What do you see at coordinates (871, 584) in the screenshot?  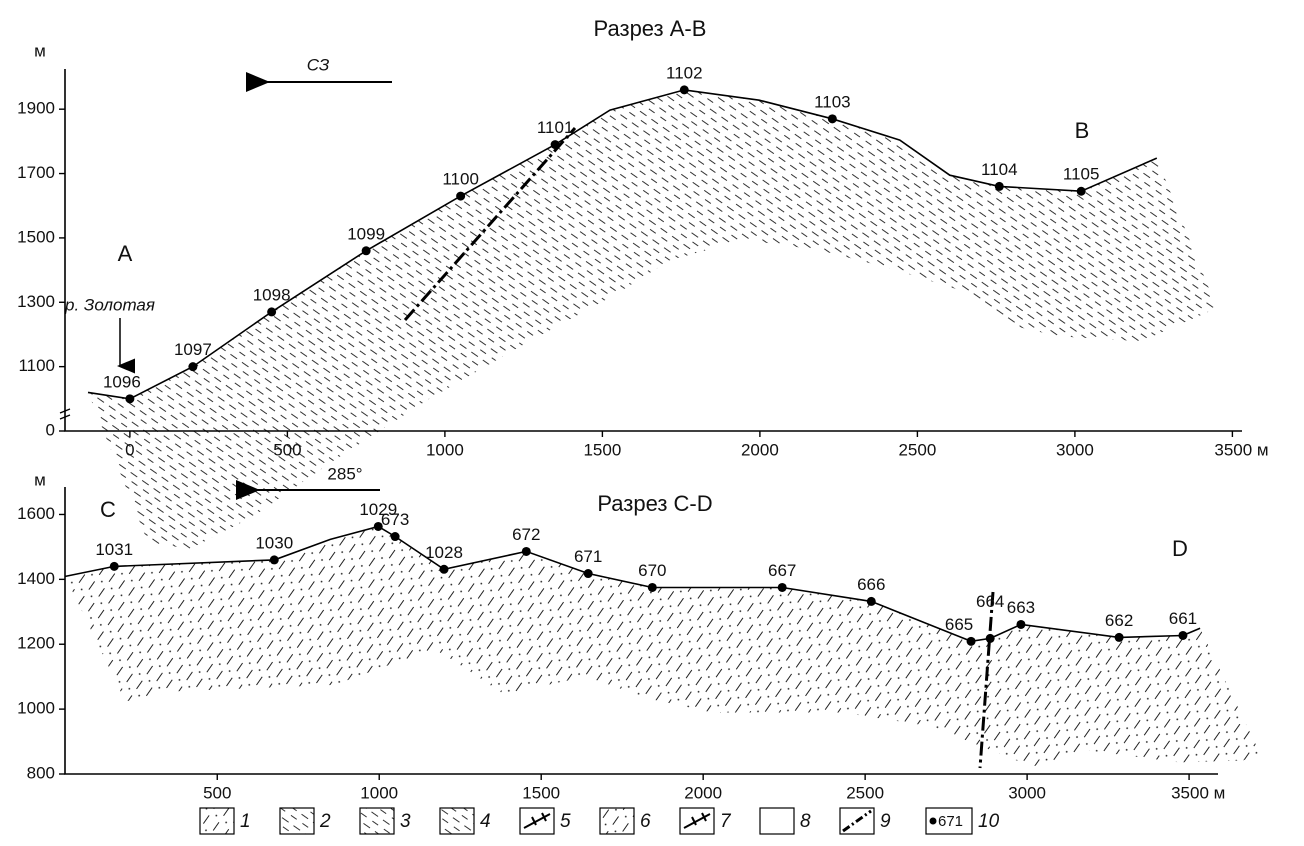 I see `station-label: 666` at bounding box center [871, 584].